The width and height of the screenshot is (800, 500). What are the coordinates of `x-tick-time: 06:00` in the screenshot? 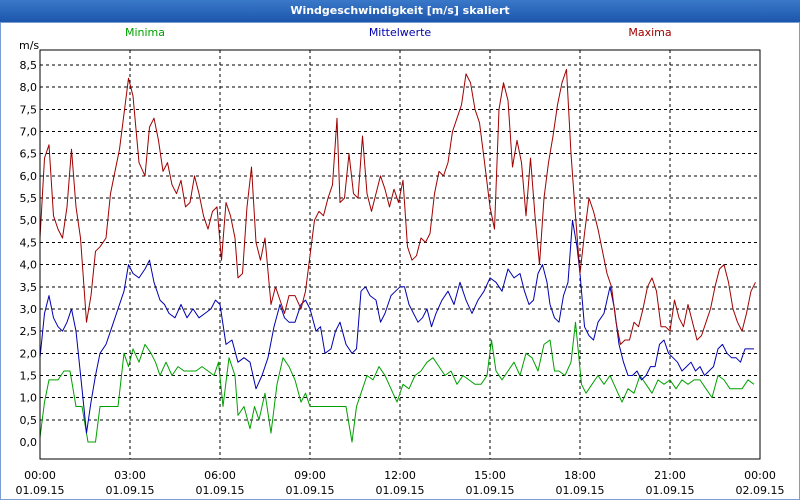 It's located at (220, 475).